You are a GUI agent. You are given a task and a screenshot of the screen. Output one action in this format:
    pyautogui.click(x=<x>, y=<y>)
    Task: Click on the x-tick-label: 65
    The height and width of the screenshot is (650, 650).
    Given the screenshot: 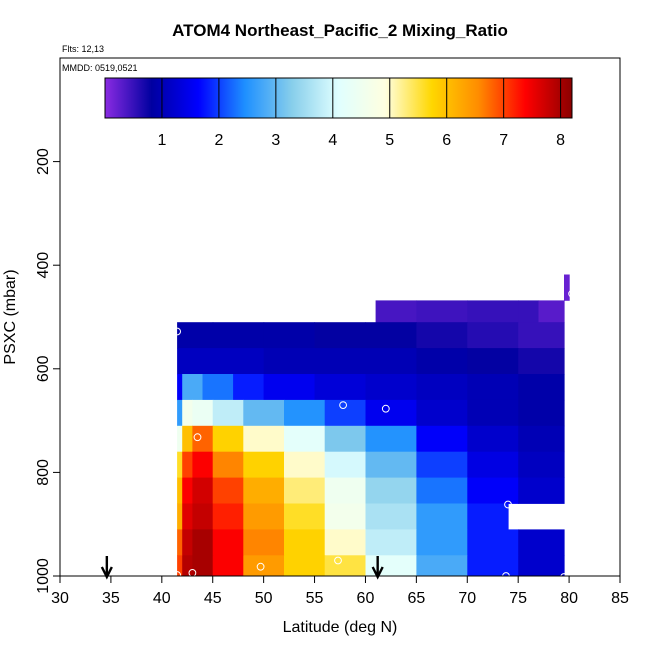 What is the action you would take?
    pyautogui.click(x=416, y=598)
    